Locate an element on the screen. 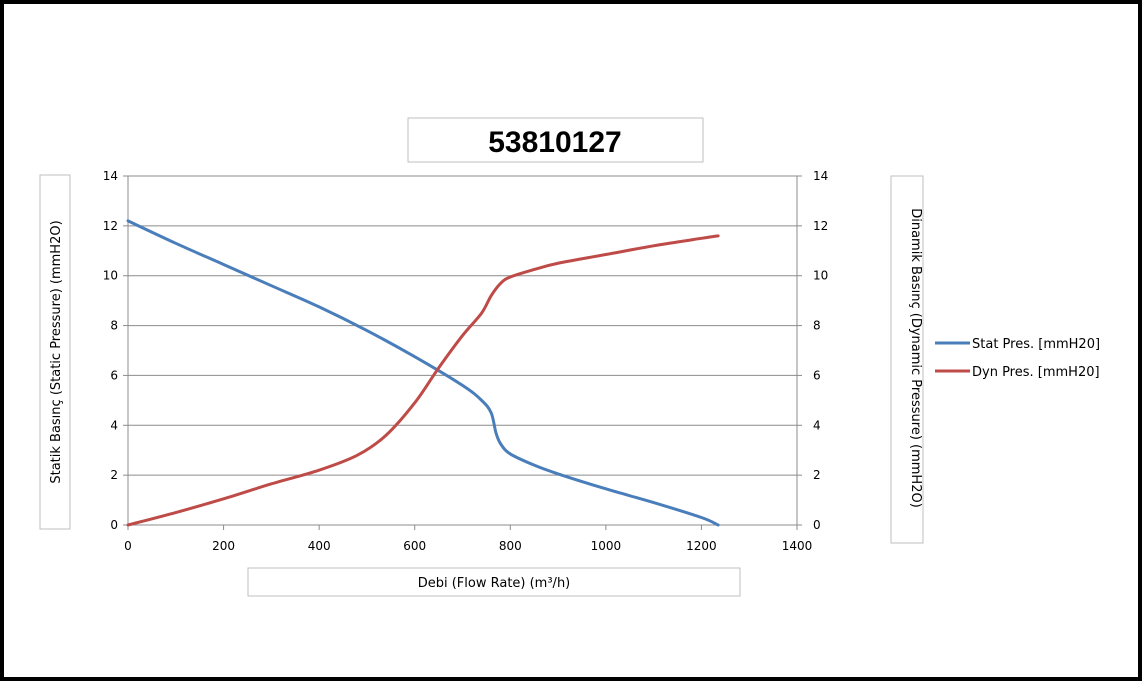 This screenshot has width=1142, height=681. title-box is located at coordinates (555, 140).